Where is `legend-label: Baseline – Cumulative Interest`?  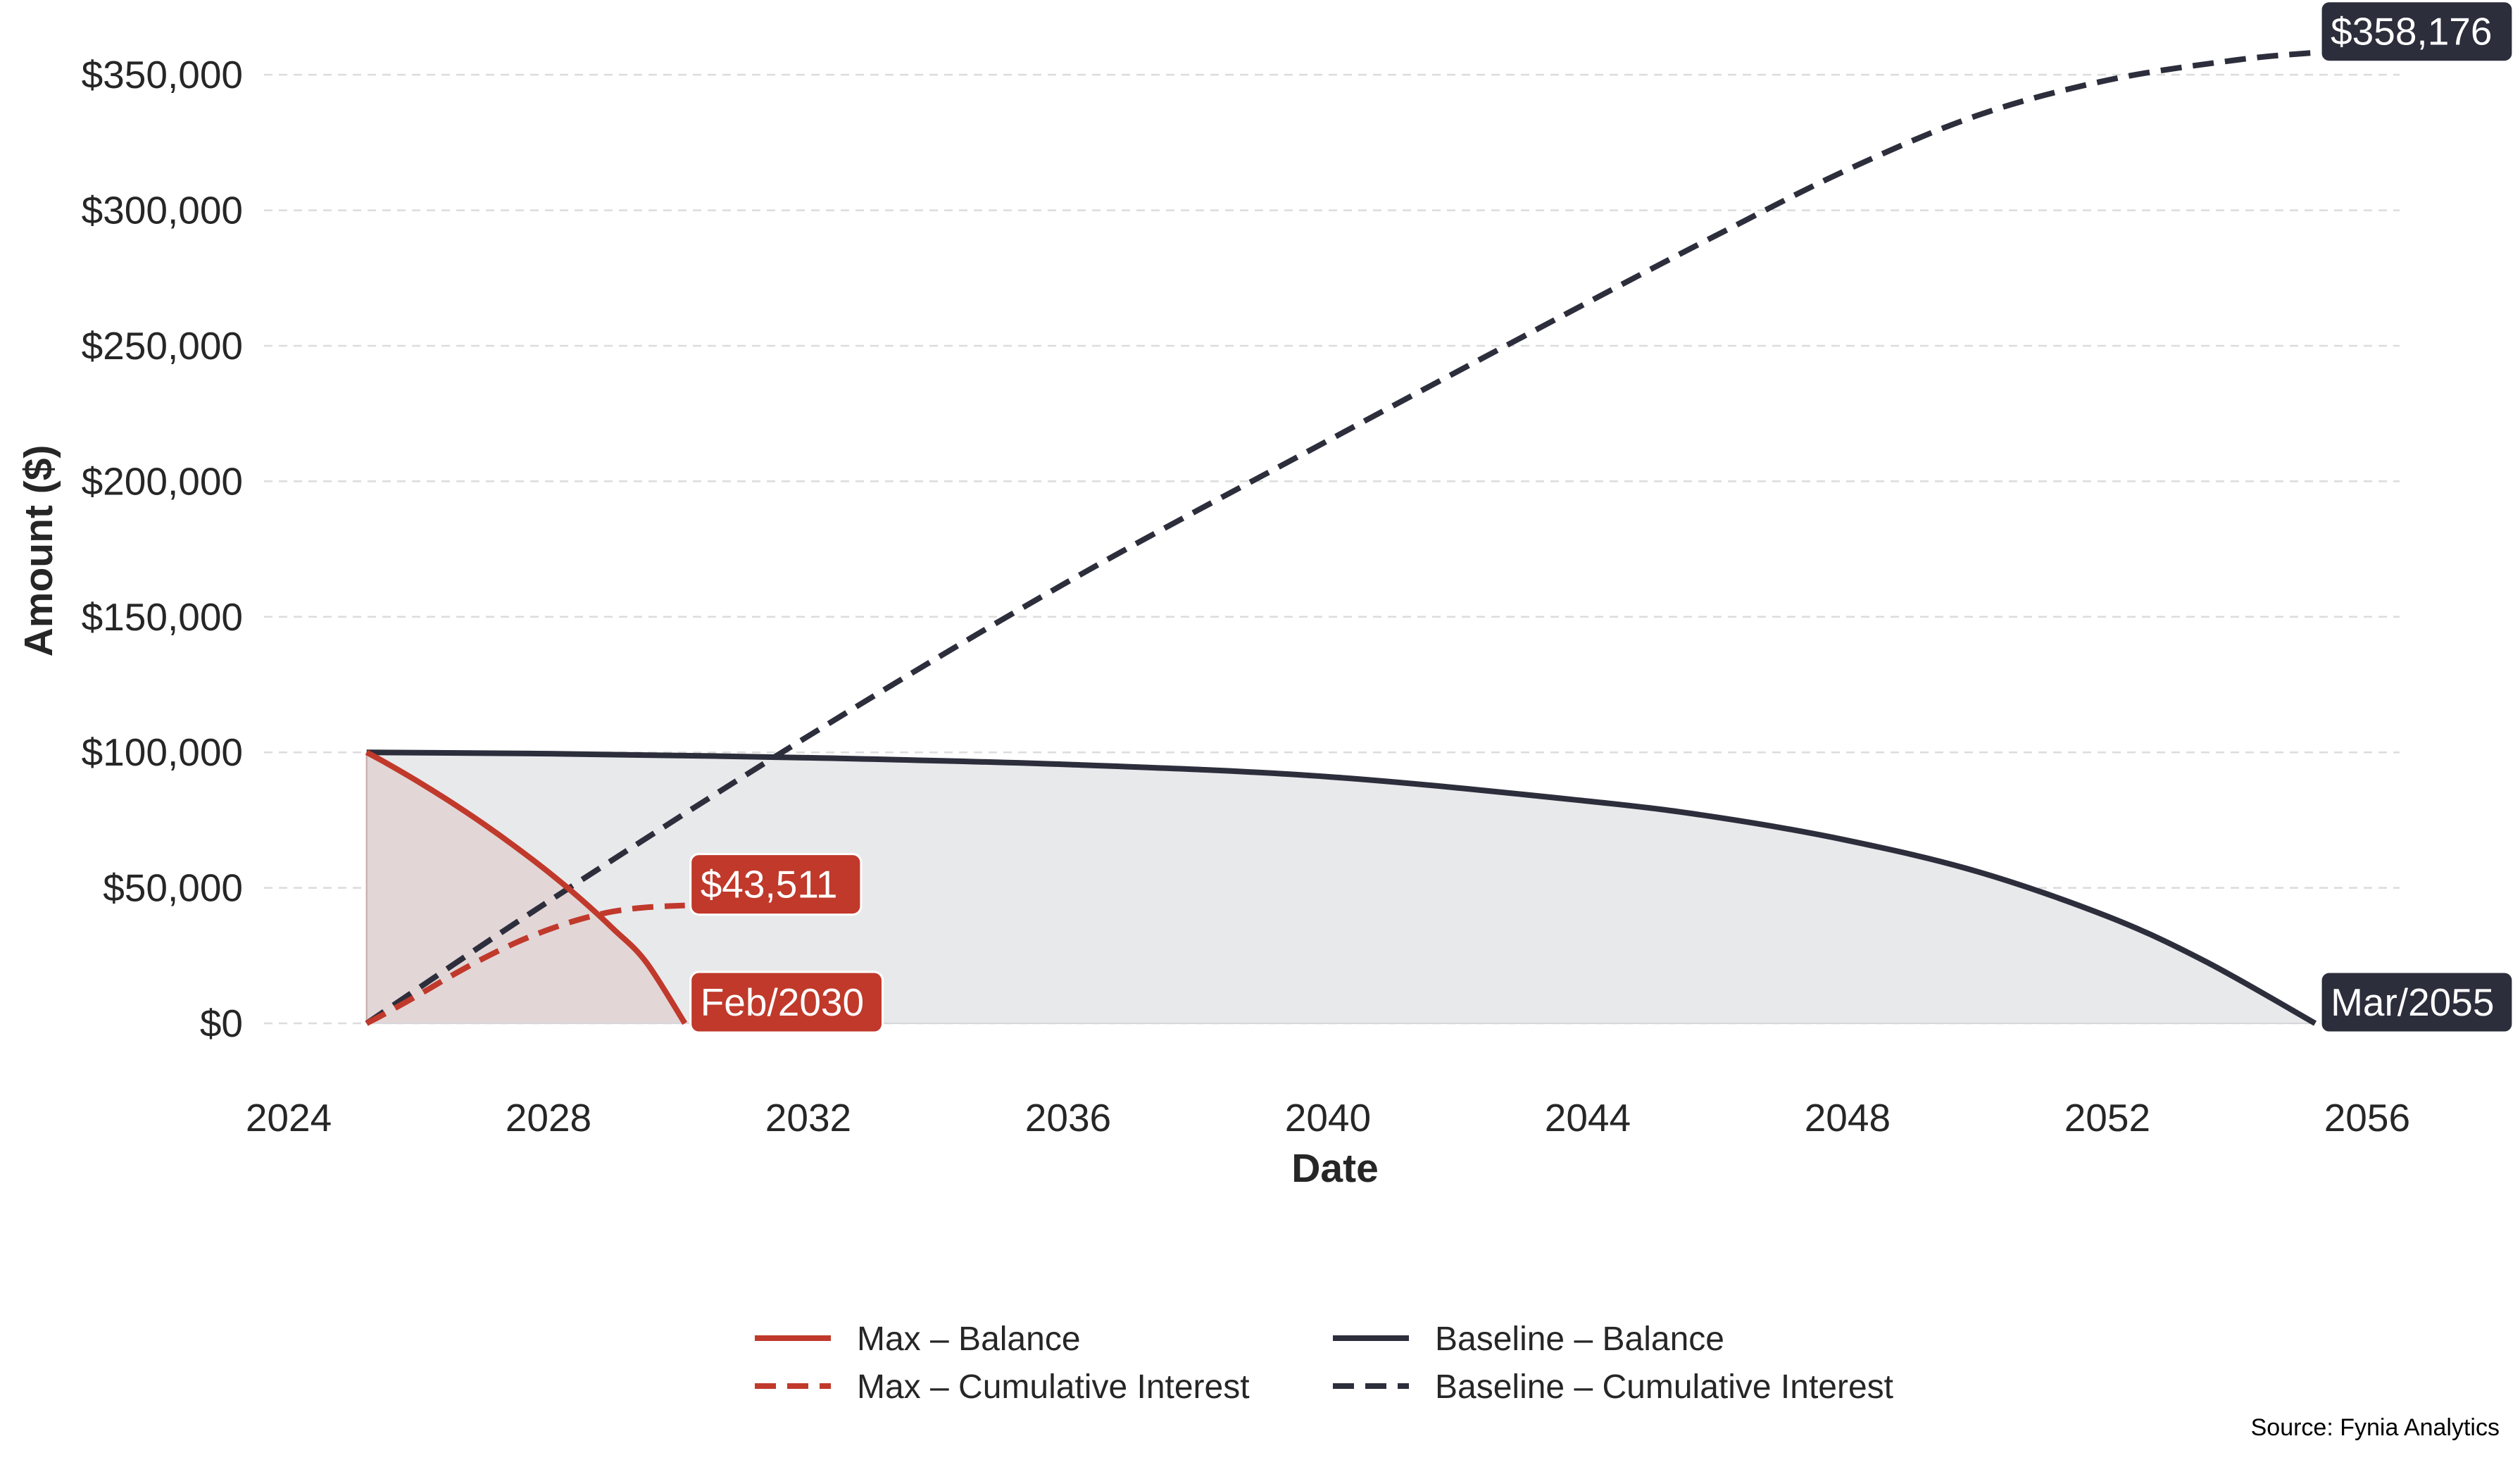
legend-label: Baseline – Cumulative Interest is located at coordinates (1664, 1387).